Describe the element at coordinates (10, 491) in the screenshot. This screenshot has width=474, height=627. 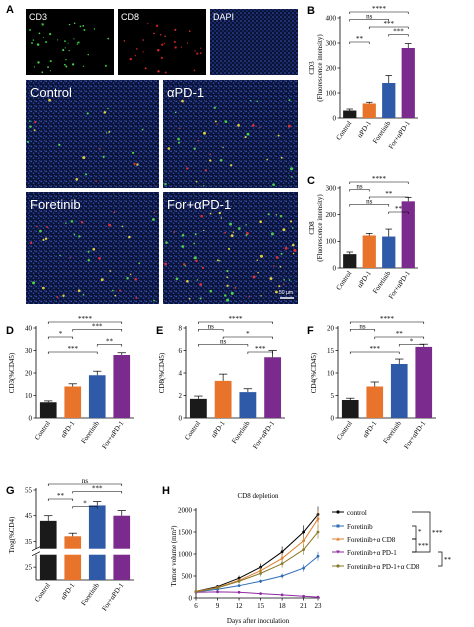
I see `panel-g-letter: G` at that location.